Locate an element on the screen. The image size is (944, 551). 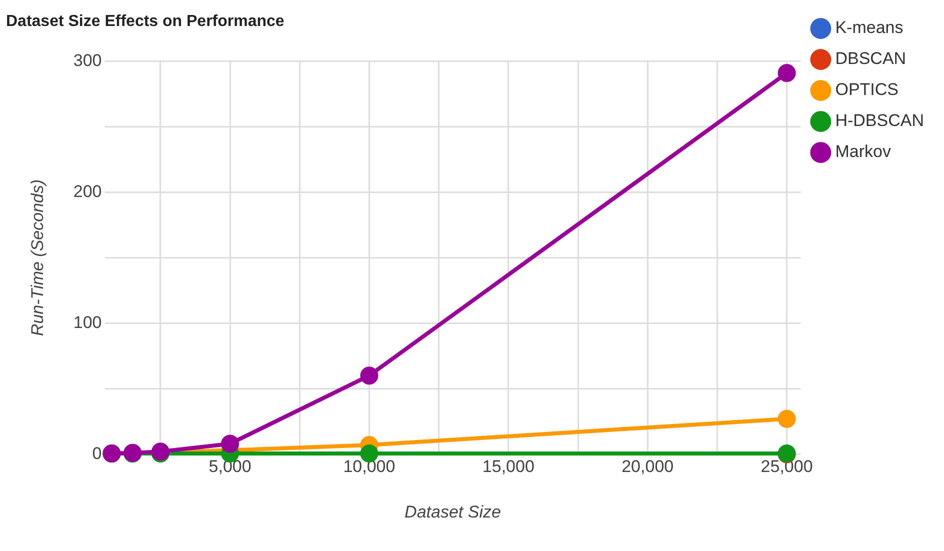
legend-label: OPTICS is located at coordinates (867, 90).